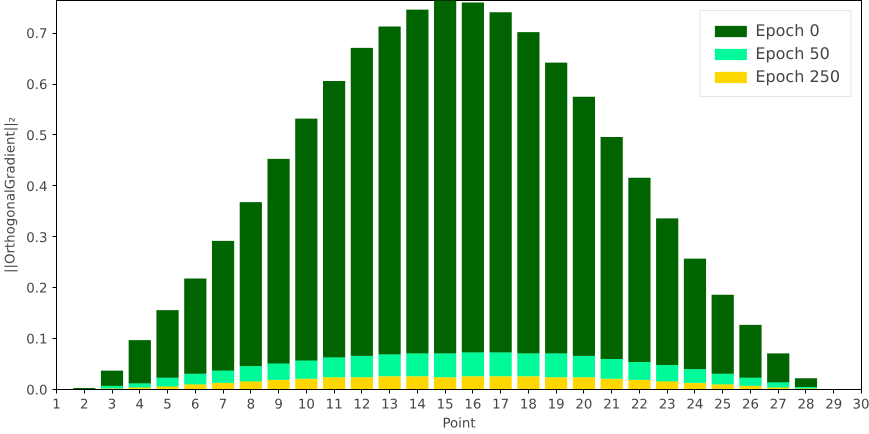 Image resolution: width=869 pixels, height=434 pixels. Describe the element at coordinates (306, 405) in the screenshot. I see `x-tick-label: 10` at that location.